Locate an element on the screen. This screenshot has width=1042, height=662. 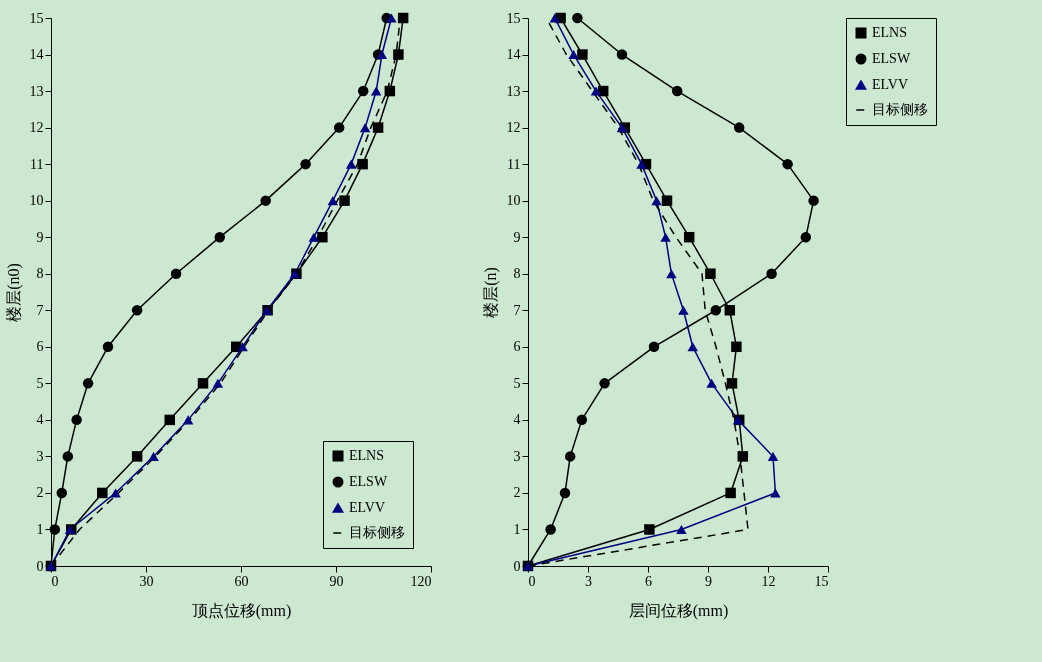
x-tick-label: 9 is located at coordinates (708, 581).